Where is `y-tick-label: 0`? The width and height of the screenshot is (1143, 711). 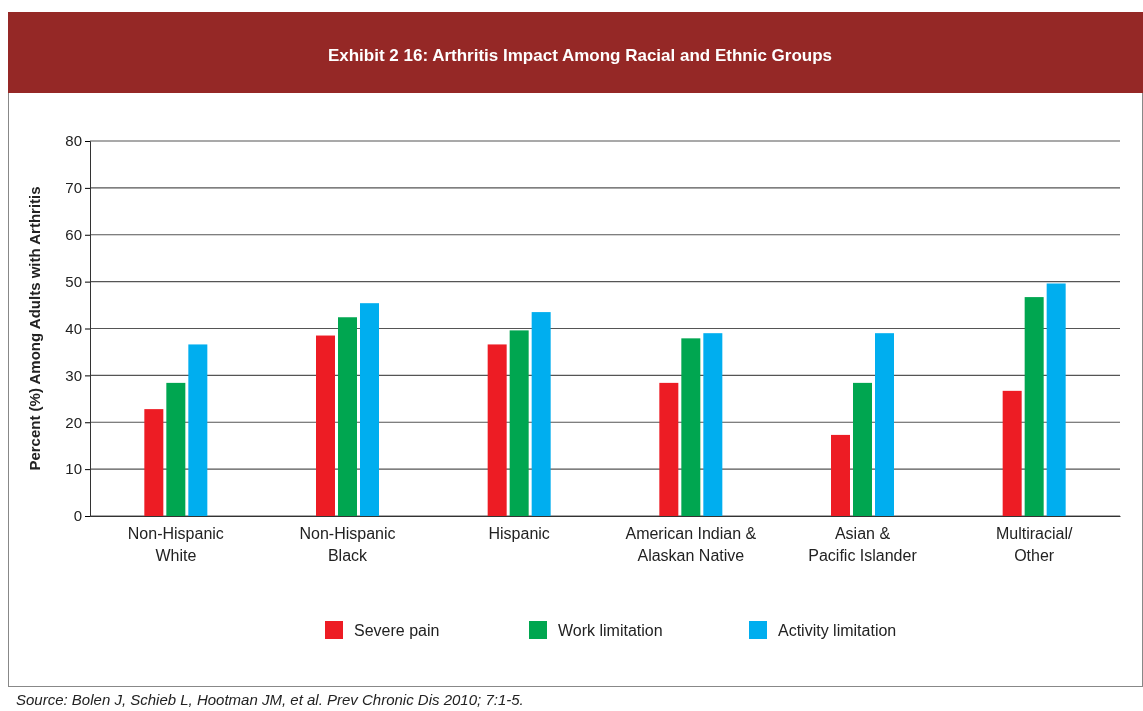 y-tick-label: 0 is located at coordinates (77, 516).